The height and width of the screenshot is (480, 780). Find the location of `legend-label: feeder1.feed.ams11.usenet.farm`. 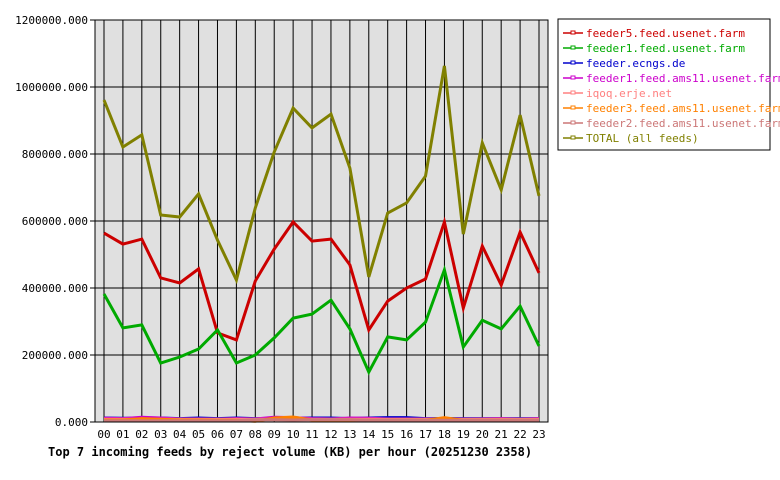

legend-label: feeder1.feed.ams11.usenet.farm is located at coordinates (683, 78).